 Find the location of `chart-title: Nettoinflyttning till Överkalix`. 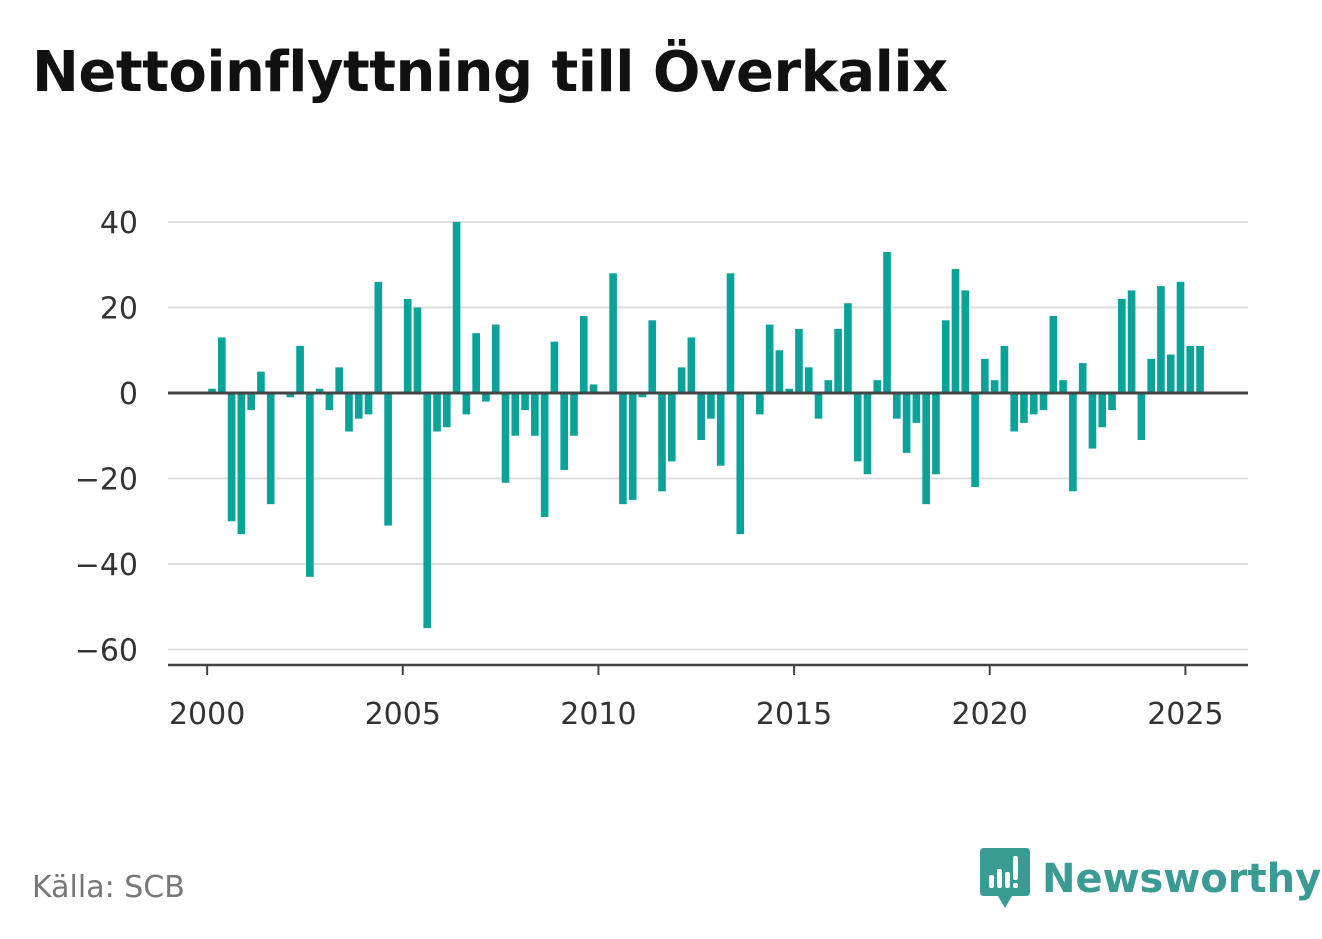

chart-title: Nettoinflyttning till Överkalix is located at coordinates (490, 72).